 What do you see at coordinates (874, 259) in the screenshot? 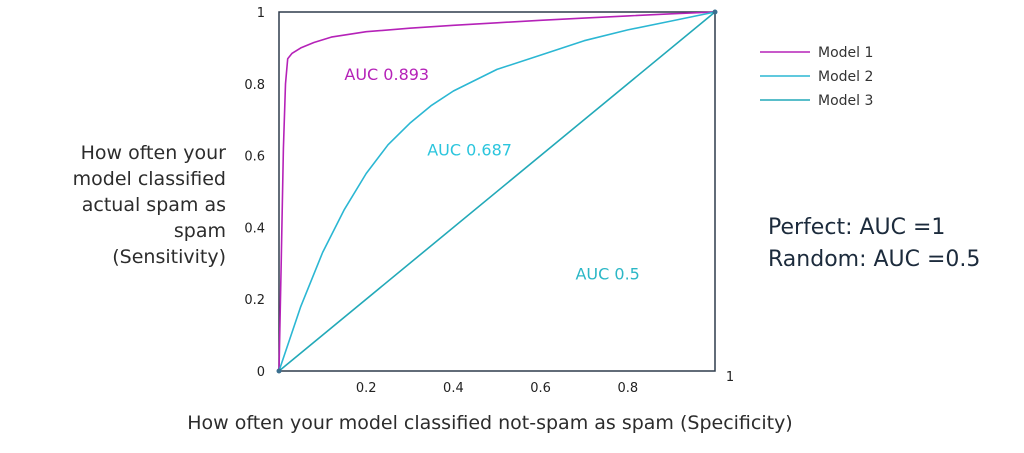
I see `summary-random: Random: AUC =0.5` at bounding box center [874, 259].